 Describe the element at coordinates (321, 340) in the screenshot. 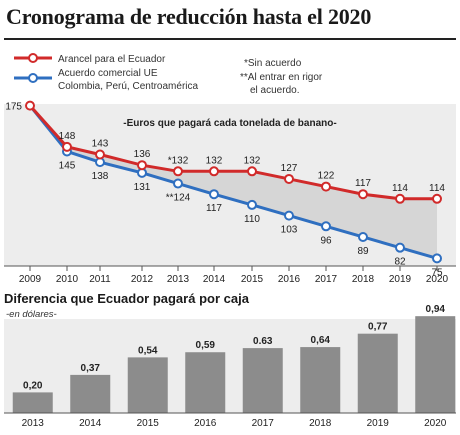

I see `bar-value-label: 0,64` at that location.